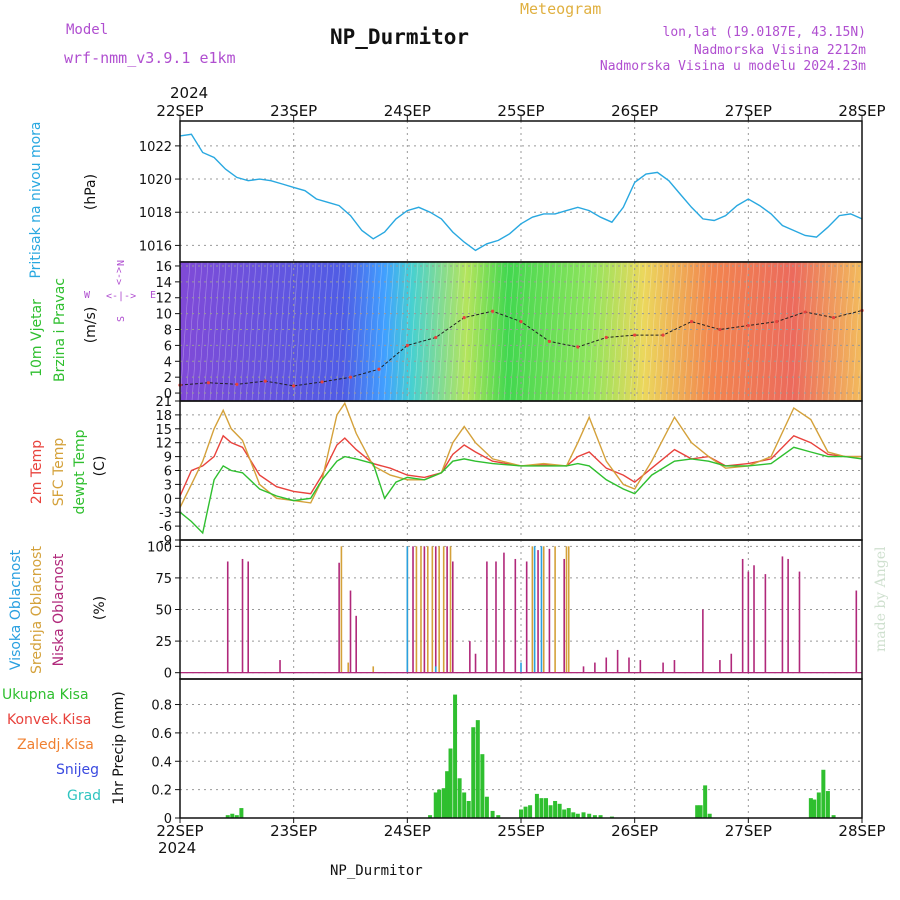 This screenshot has height=900, width=900. What do you see at coordinates (100, 608) in the screenshot?
I see `cloud-unit: (%)` at bounding box center [100, 608].